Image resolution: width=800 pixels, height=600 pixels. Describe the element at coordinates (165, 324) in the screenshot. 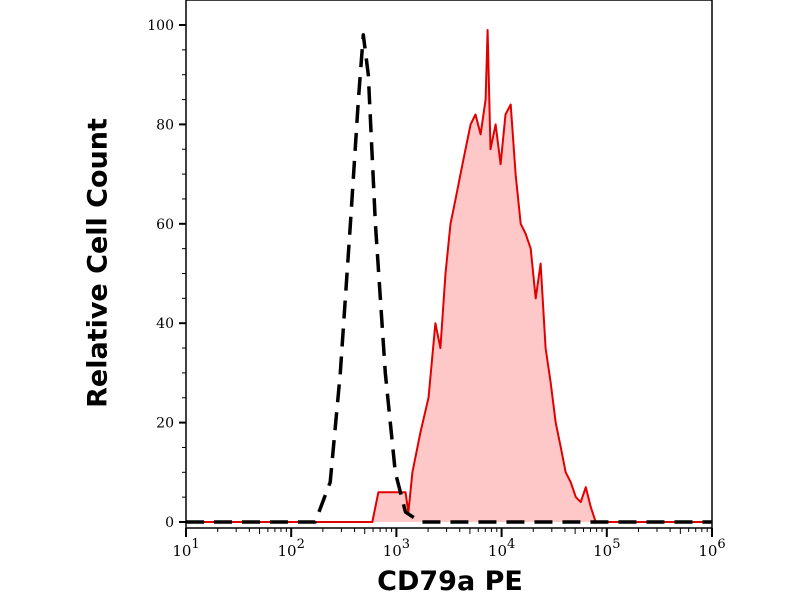

I see `y-tick-label: 40` at that location.